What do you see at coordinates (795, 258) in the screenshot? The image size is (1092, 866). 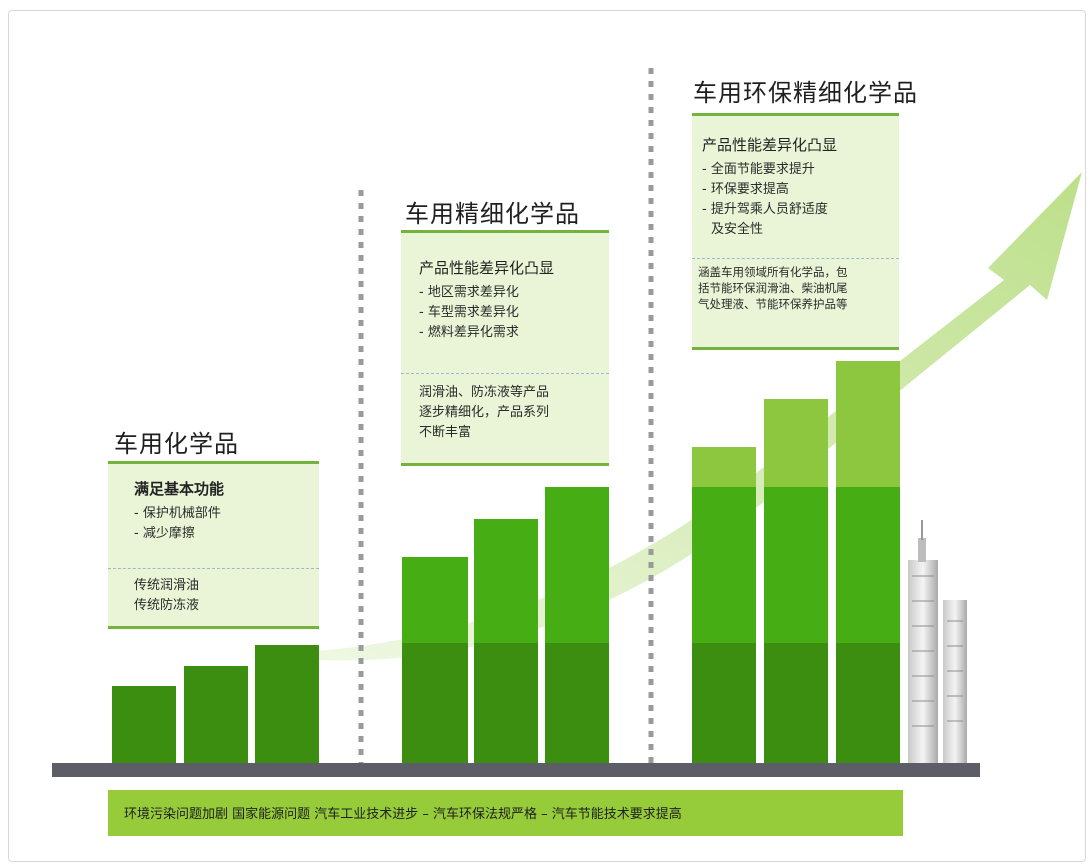 I see `stage-3-separator` at bounding box center [795, 258].